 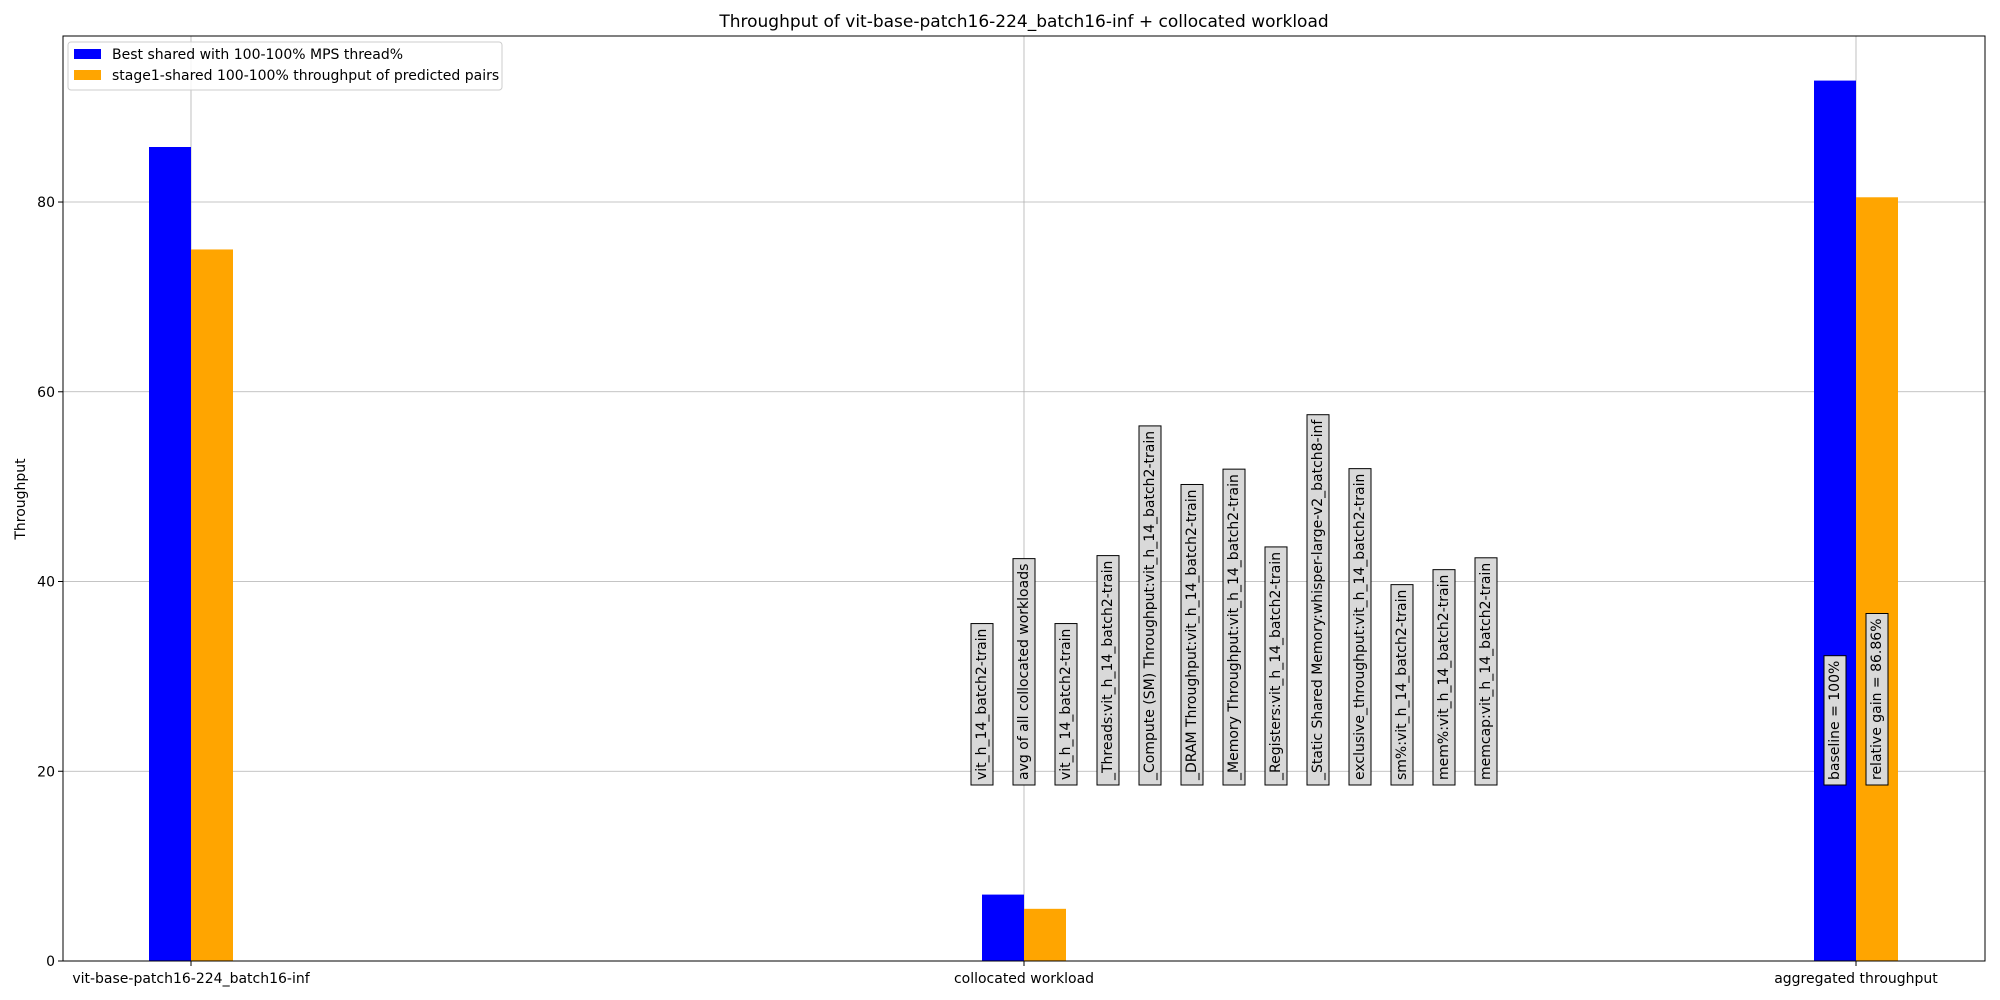 I want to click on annotation-label: mem%:vit_h_14_batch2-train, so click(x=1444, y=677).